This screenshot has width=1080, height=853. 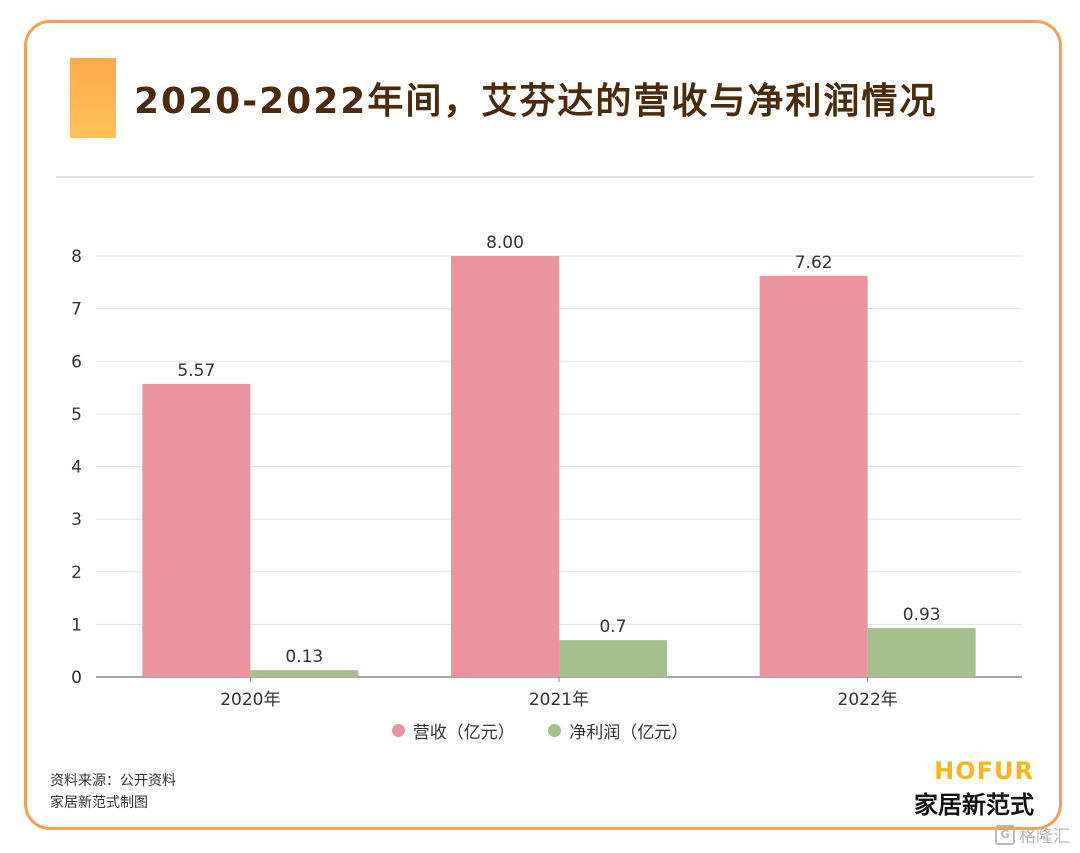 I want to click on source-note: 资料来源：公开资料 家居新范式制图, so click(x=113, y=792).